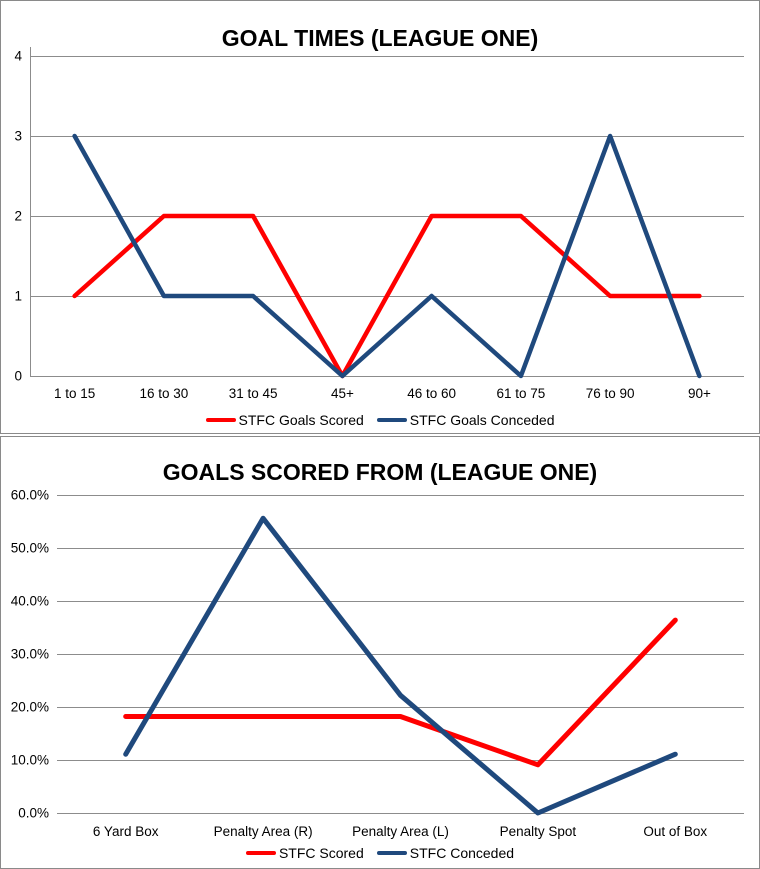 The width and height of the screenshot is (760, 869). What do you see at coordinates (18, 376) in the screenshot?
I see `y-tick-label: 0` at bounding box center [18, 376].